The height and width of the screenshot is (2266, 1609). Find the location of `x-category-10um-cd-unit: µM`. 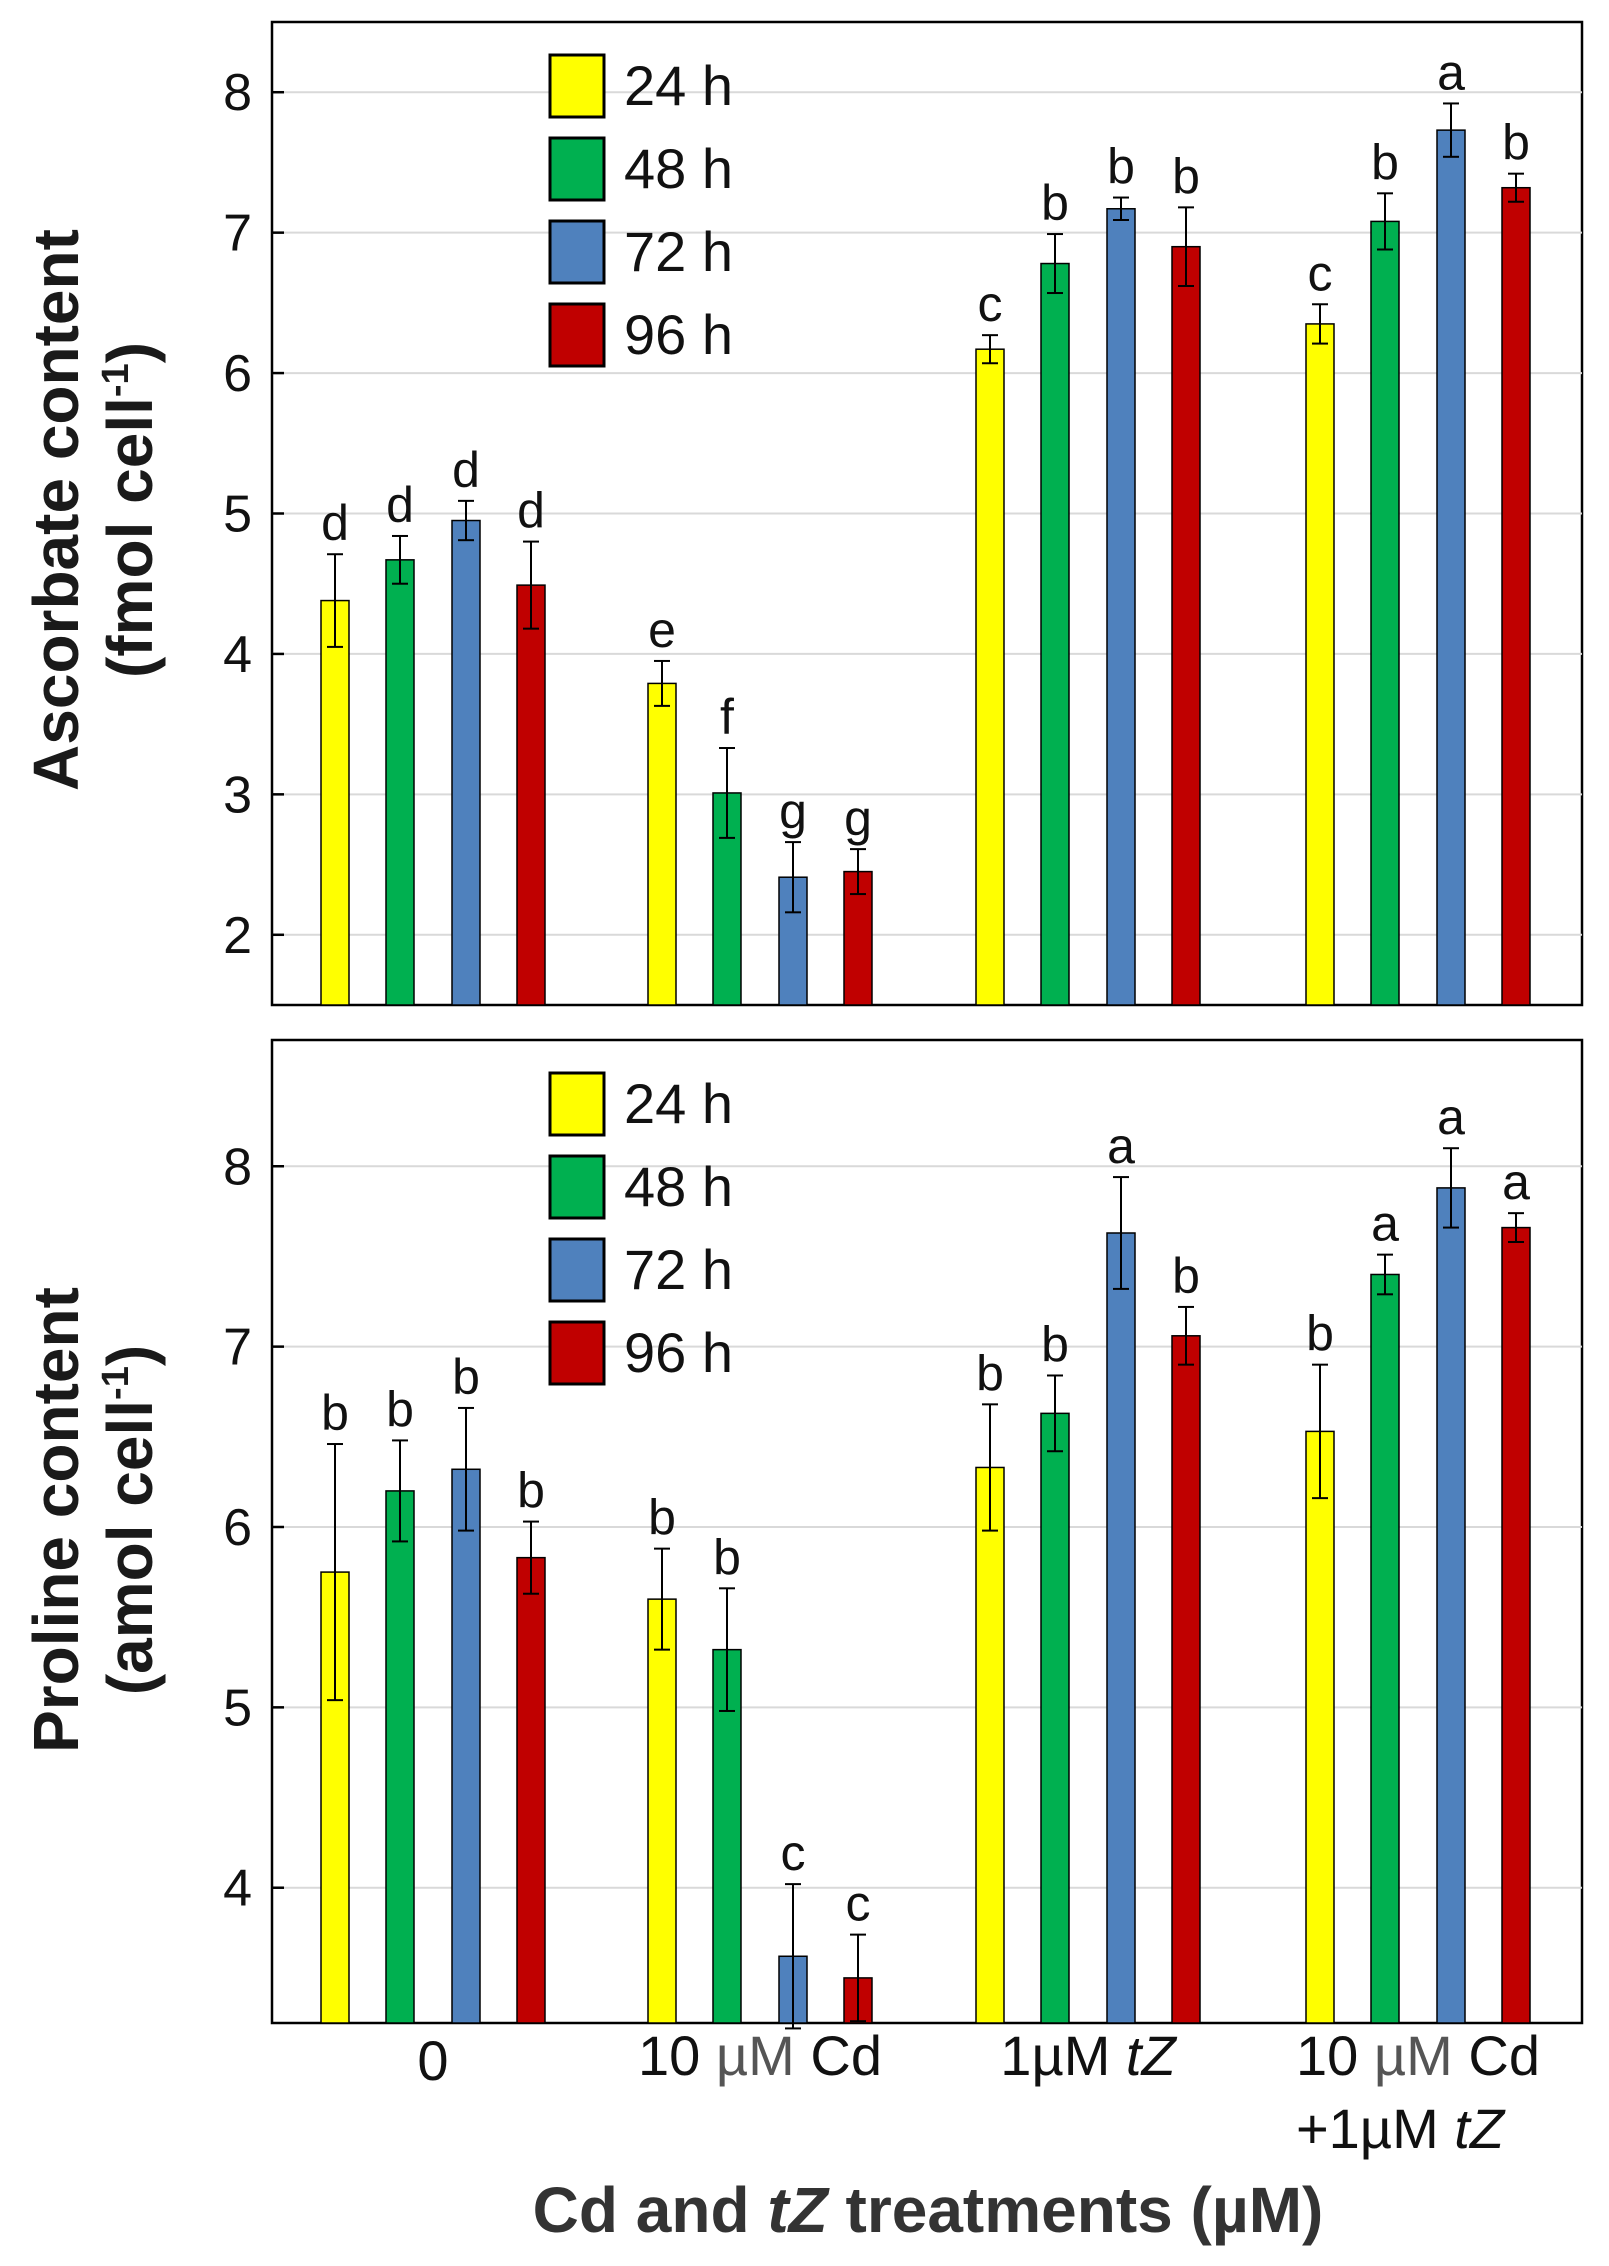

x-category-10um-cd-unit: µM is located at coordinates (755, 2055).